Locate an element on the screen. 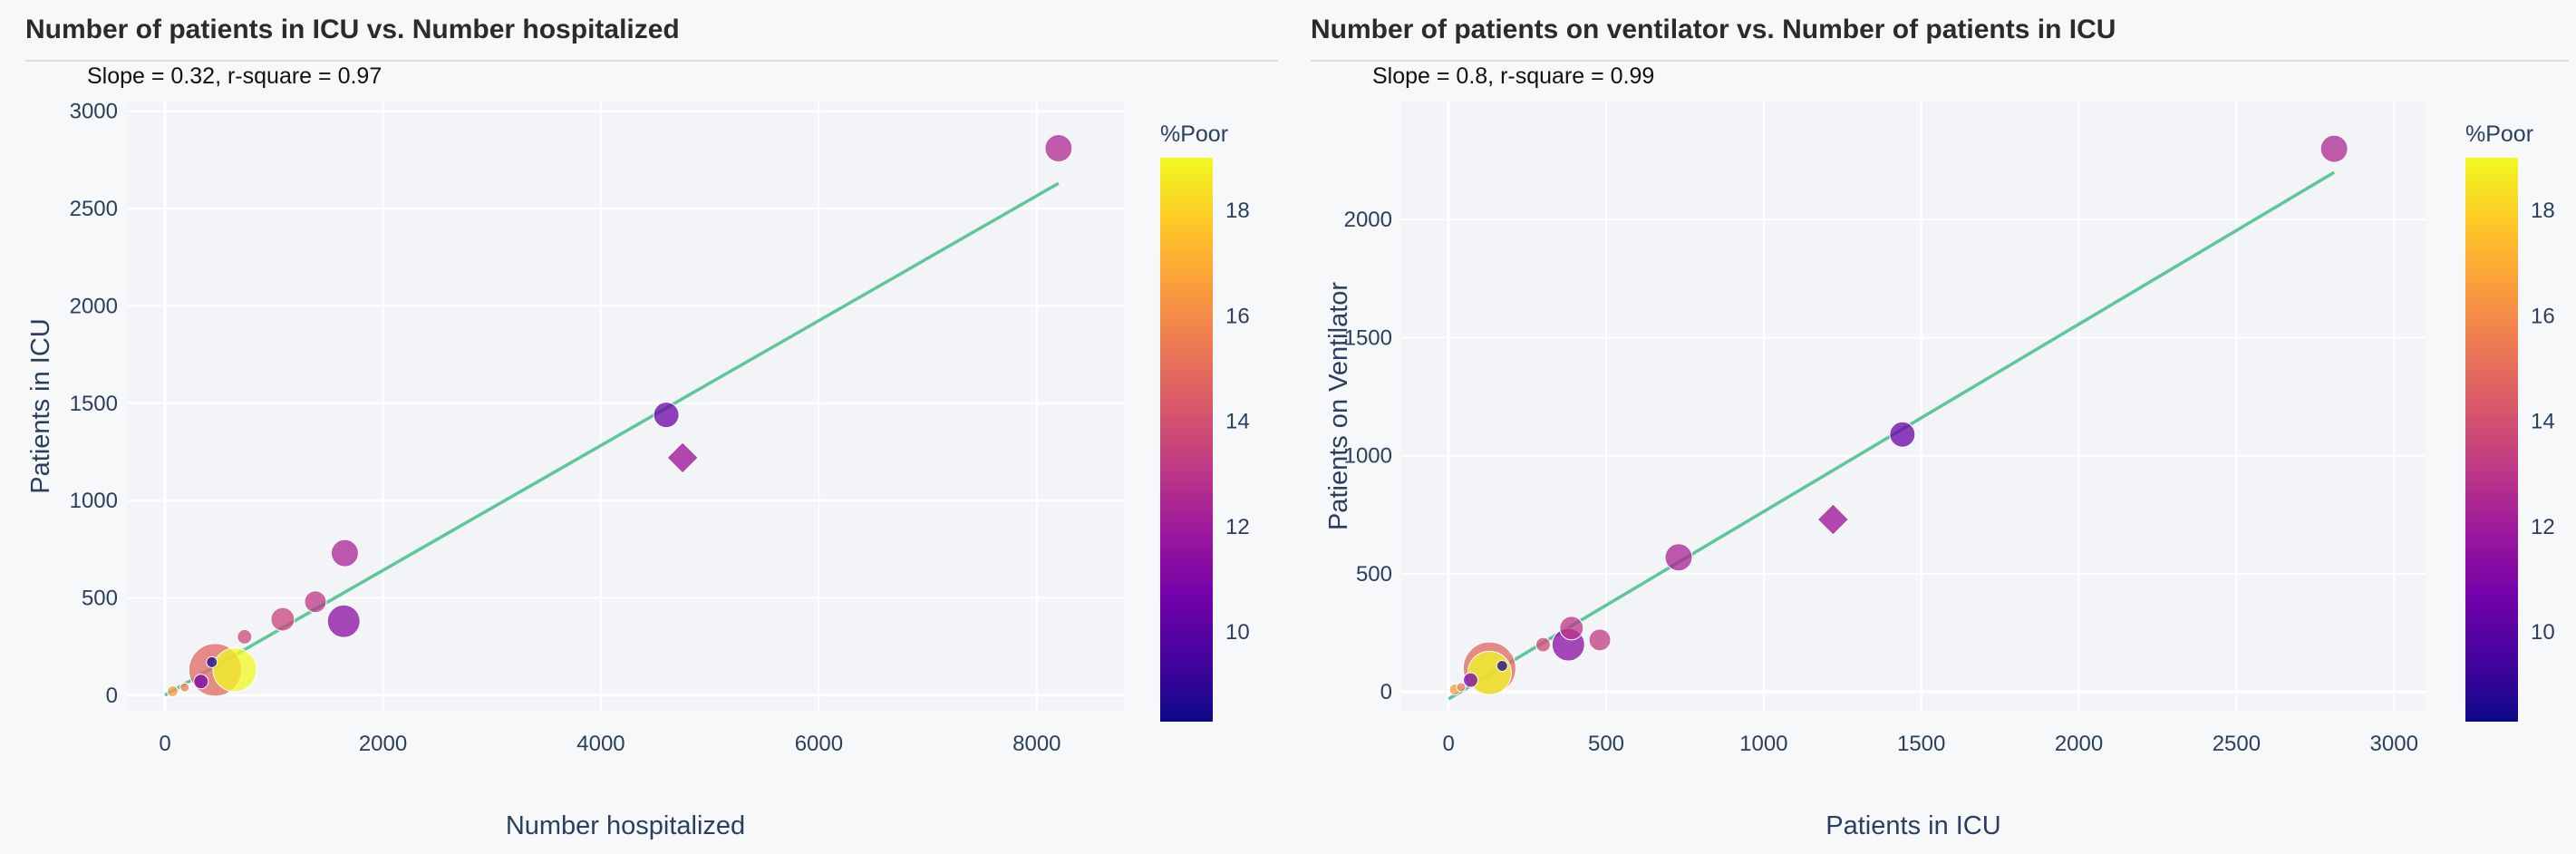  x-axis-title: Patients in ICU is located at coordinates (1912, 825).